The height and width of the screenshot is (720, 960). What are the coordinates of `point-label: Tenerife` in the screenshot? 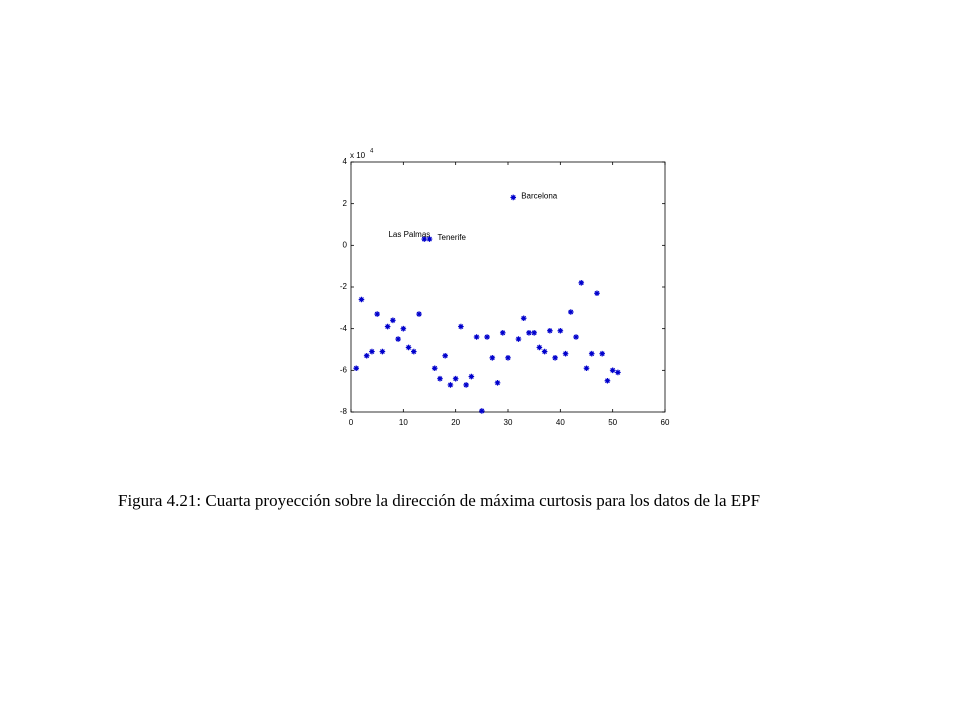 It's located at (452, 237).